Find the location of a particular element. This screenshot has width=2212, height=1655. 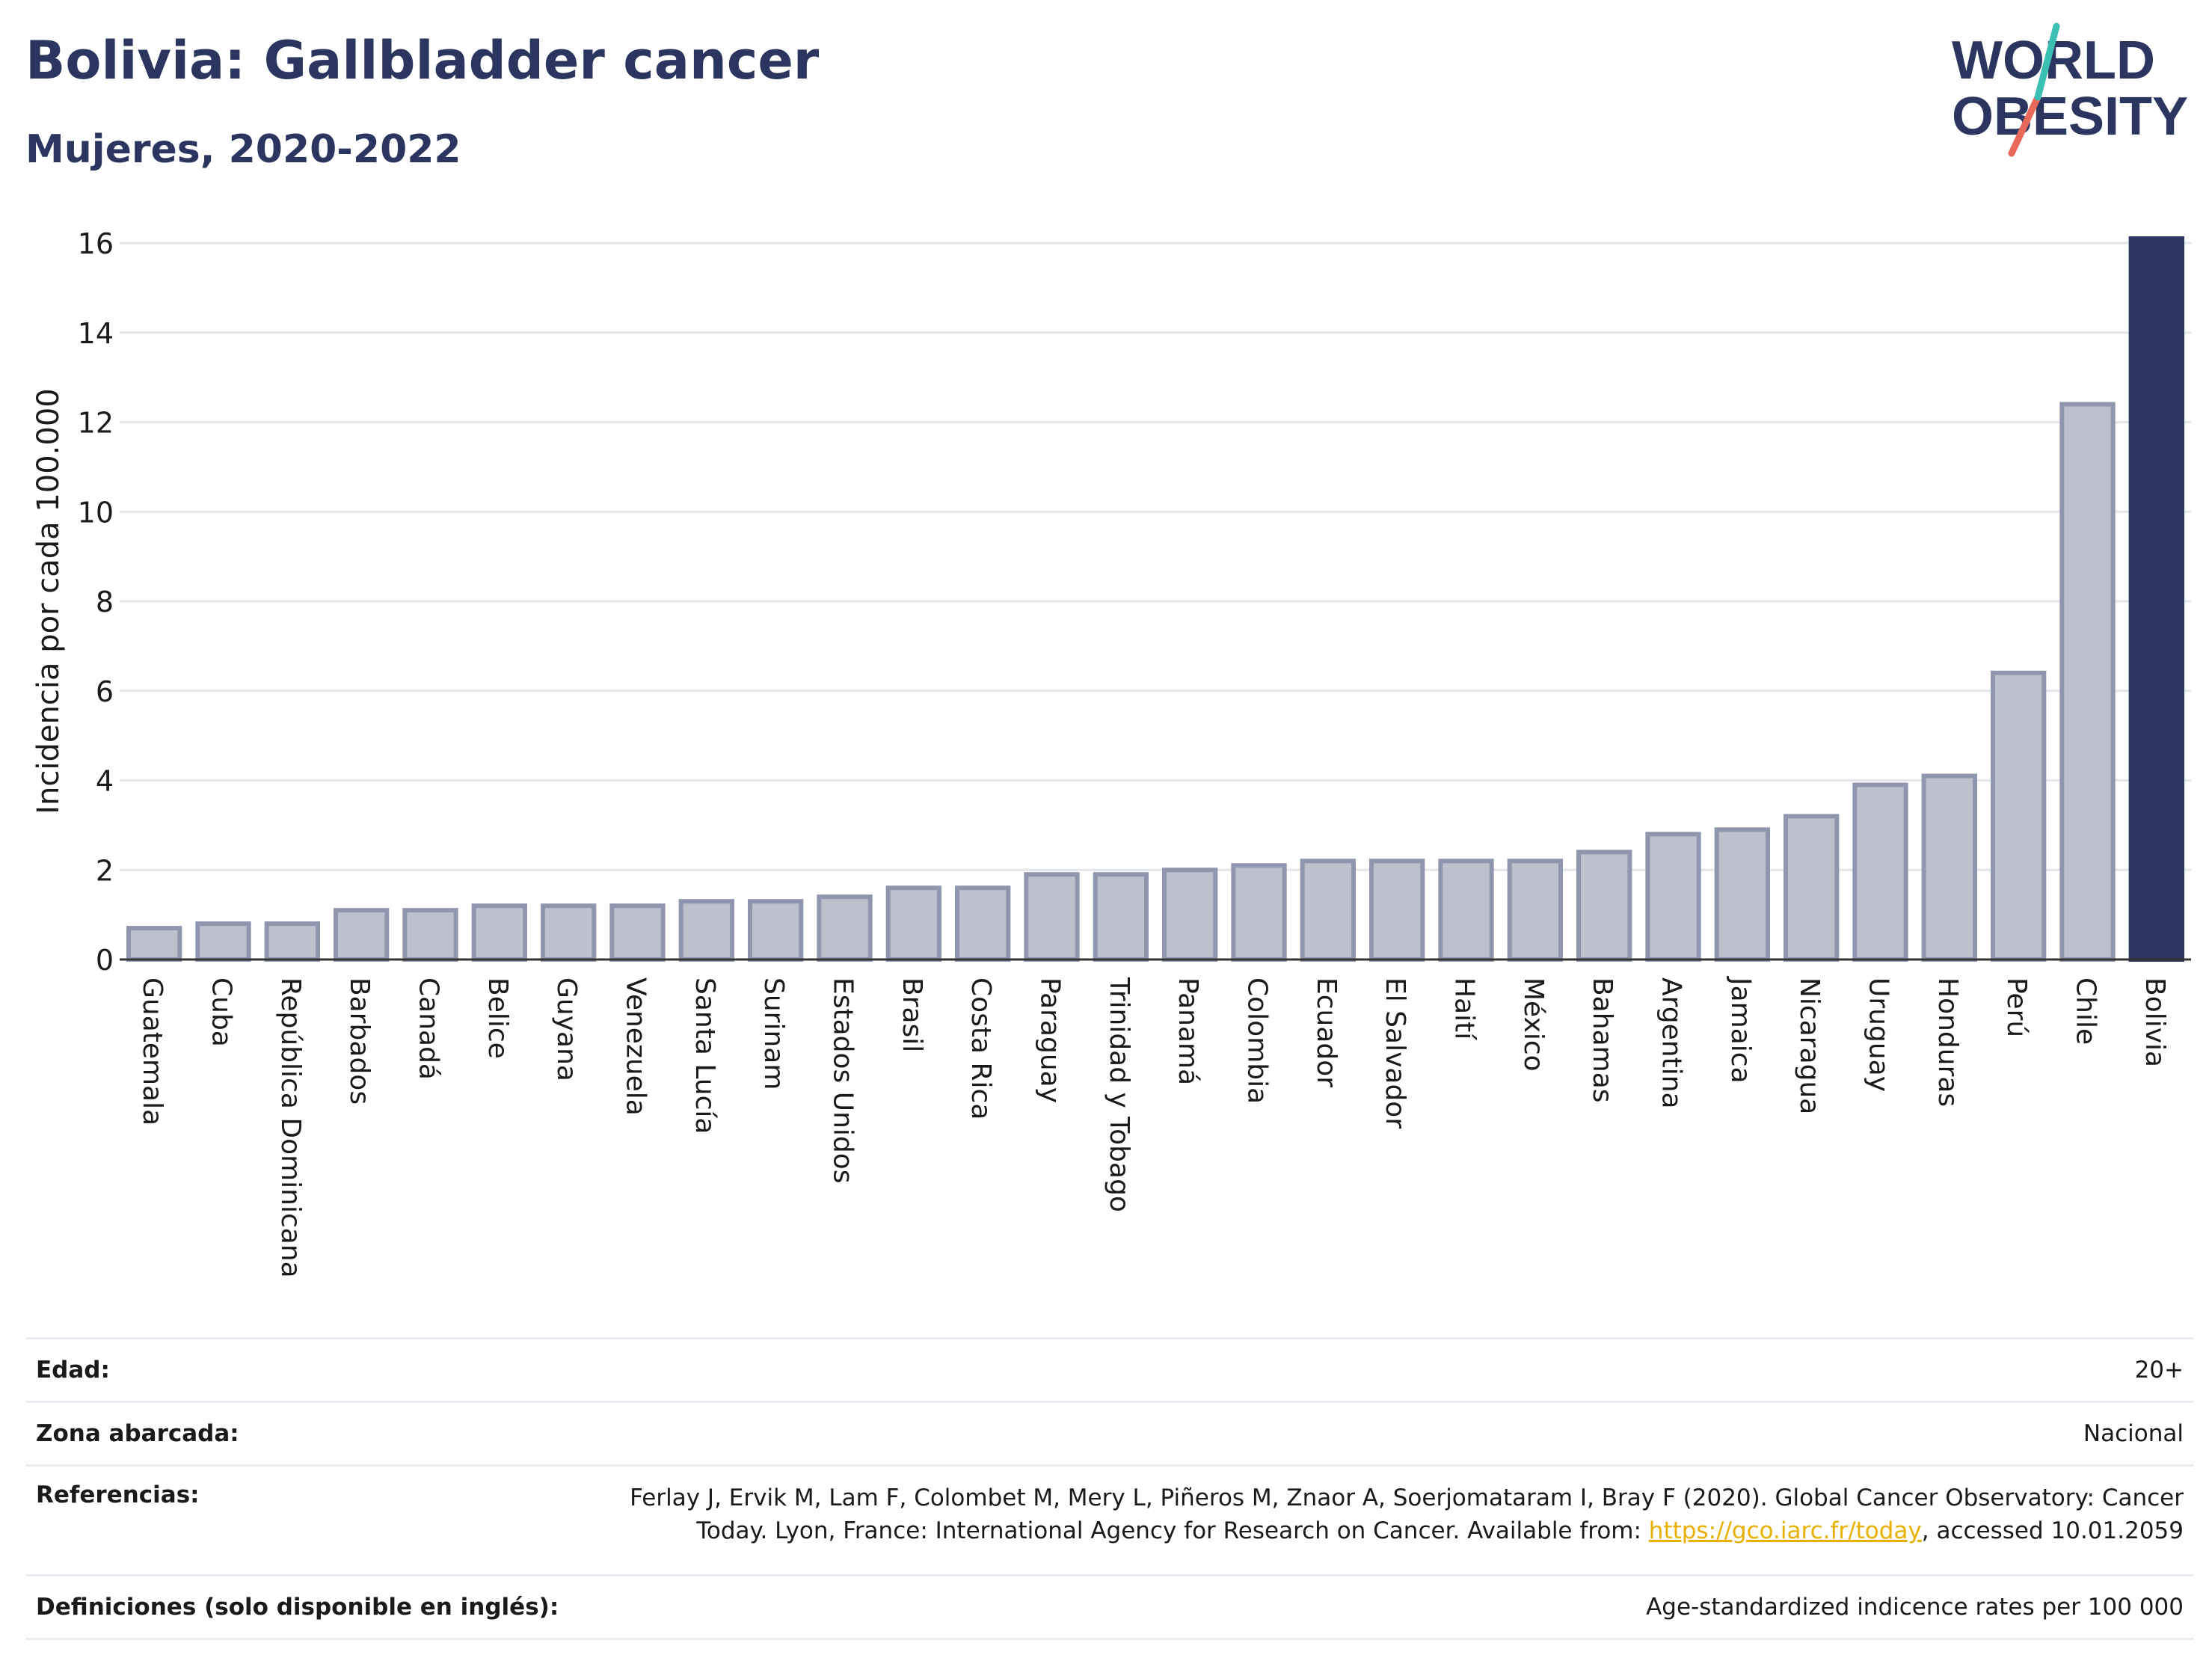

bar-guyana is located at coordinates (569, 932).